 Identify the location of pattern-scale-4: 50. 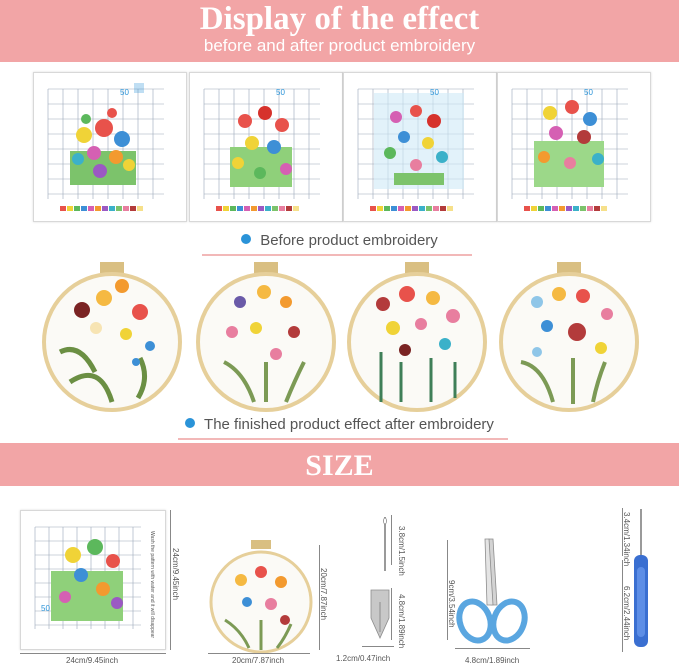
(588, 92).